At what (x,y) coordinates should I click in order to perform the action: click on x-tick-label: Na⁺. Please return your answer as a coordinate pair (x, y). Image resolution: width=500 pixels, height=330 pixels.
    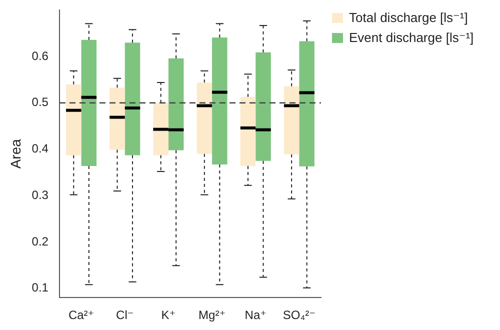
    Looking at the image, I should click on (255, 315).